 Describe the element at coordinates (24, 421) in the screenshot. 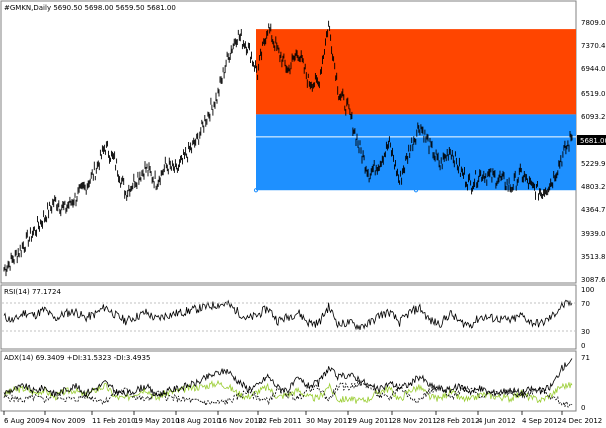

I see `time-label: 6 Aug 2009` at that location.